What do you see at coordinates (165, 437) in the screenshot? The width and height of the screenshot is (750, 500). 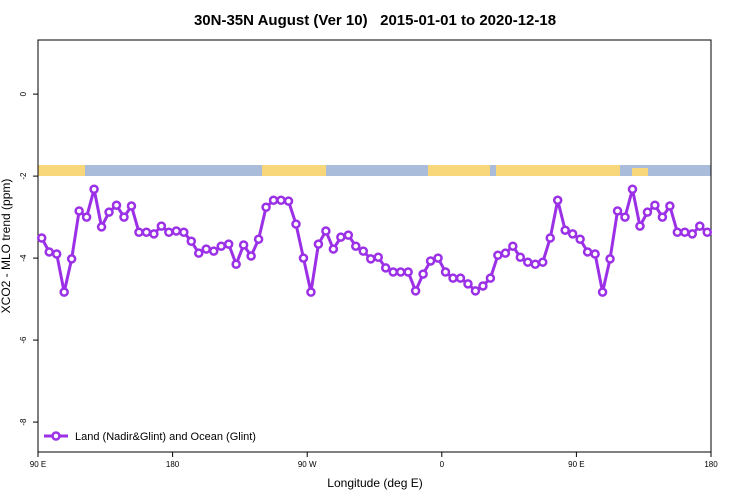 I see `legend-label: Land (Nadir&Glint) and Ocean (Glint)` at bounding box center [165, 437].